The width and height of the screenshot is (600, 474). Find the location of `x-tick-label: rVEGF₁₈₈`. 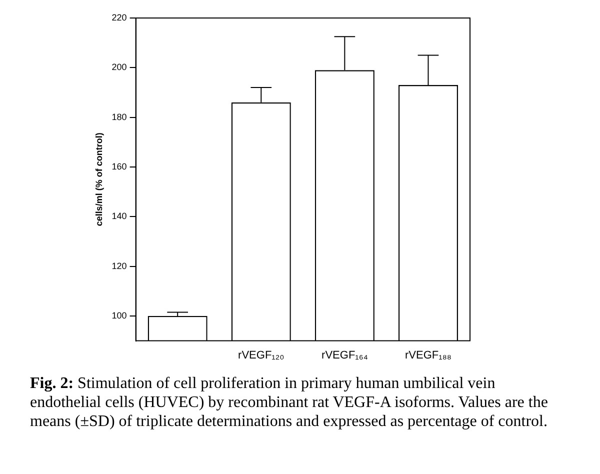

x-tick-label: rVEGF₁₈₈ is located at coordinates (428, 355).